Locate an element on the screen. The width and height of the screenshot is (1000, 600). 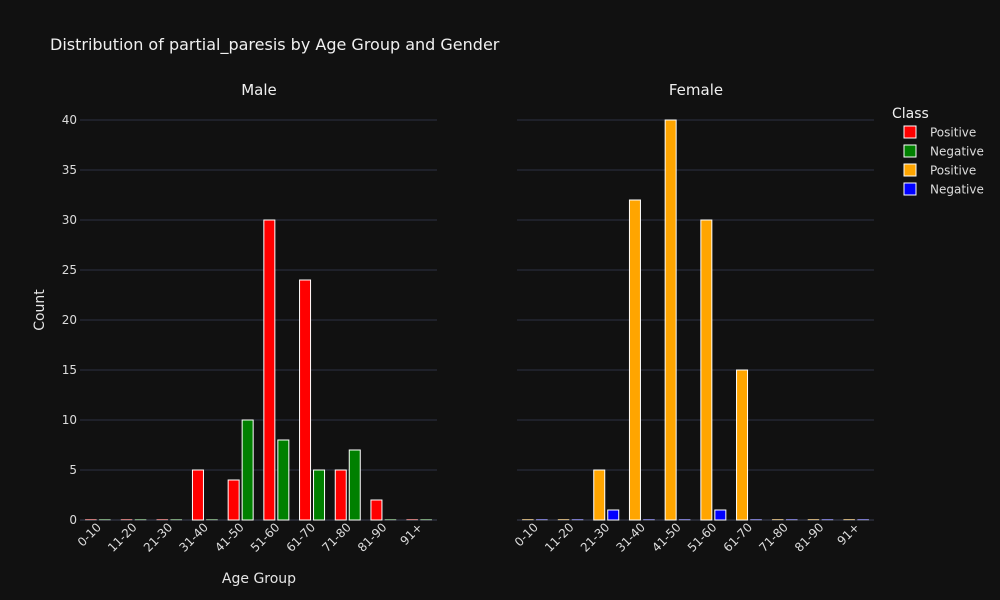
female-panel-title: Female is located at coordinates (696, 90).